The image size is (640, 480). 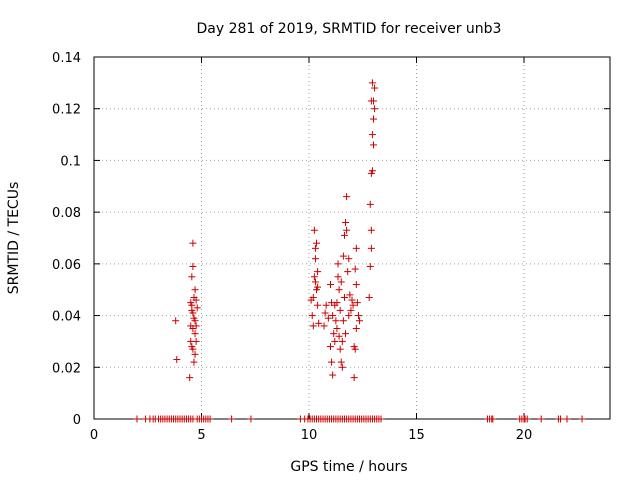 What do you see at coordinates (66, 213) in the screenshot?
I see `y-tick-label: 0.08` at bounding box center [66, 213].